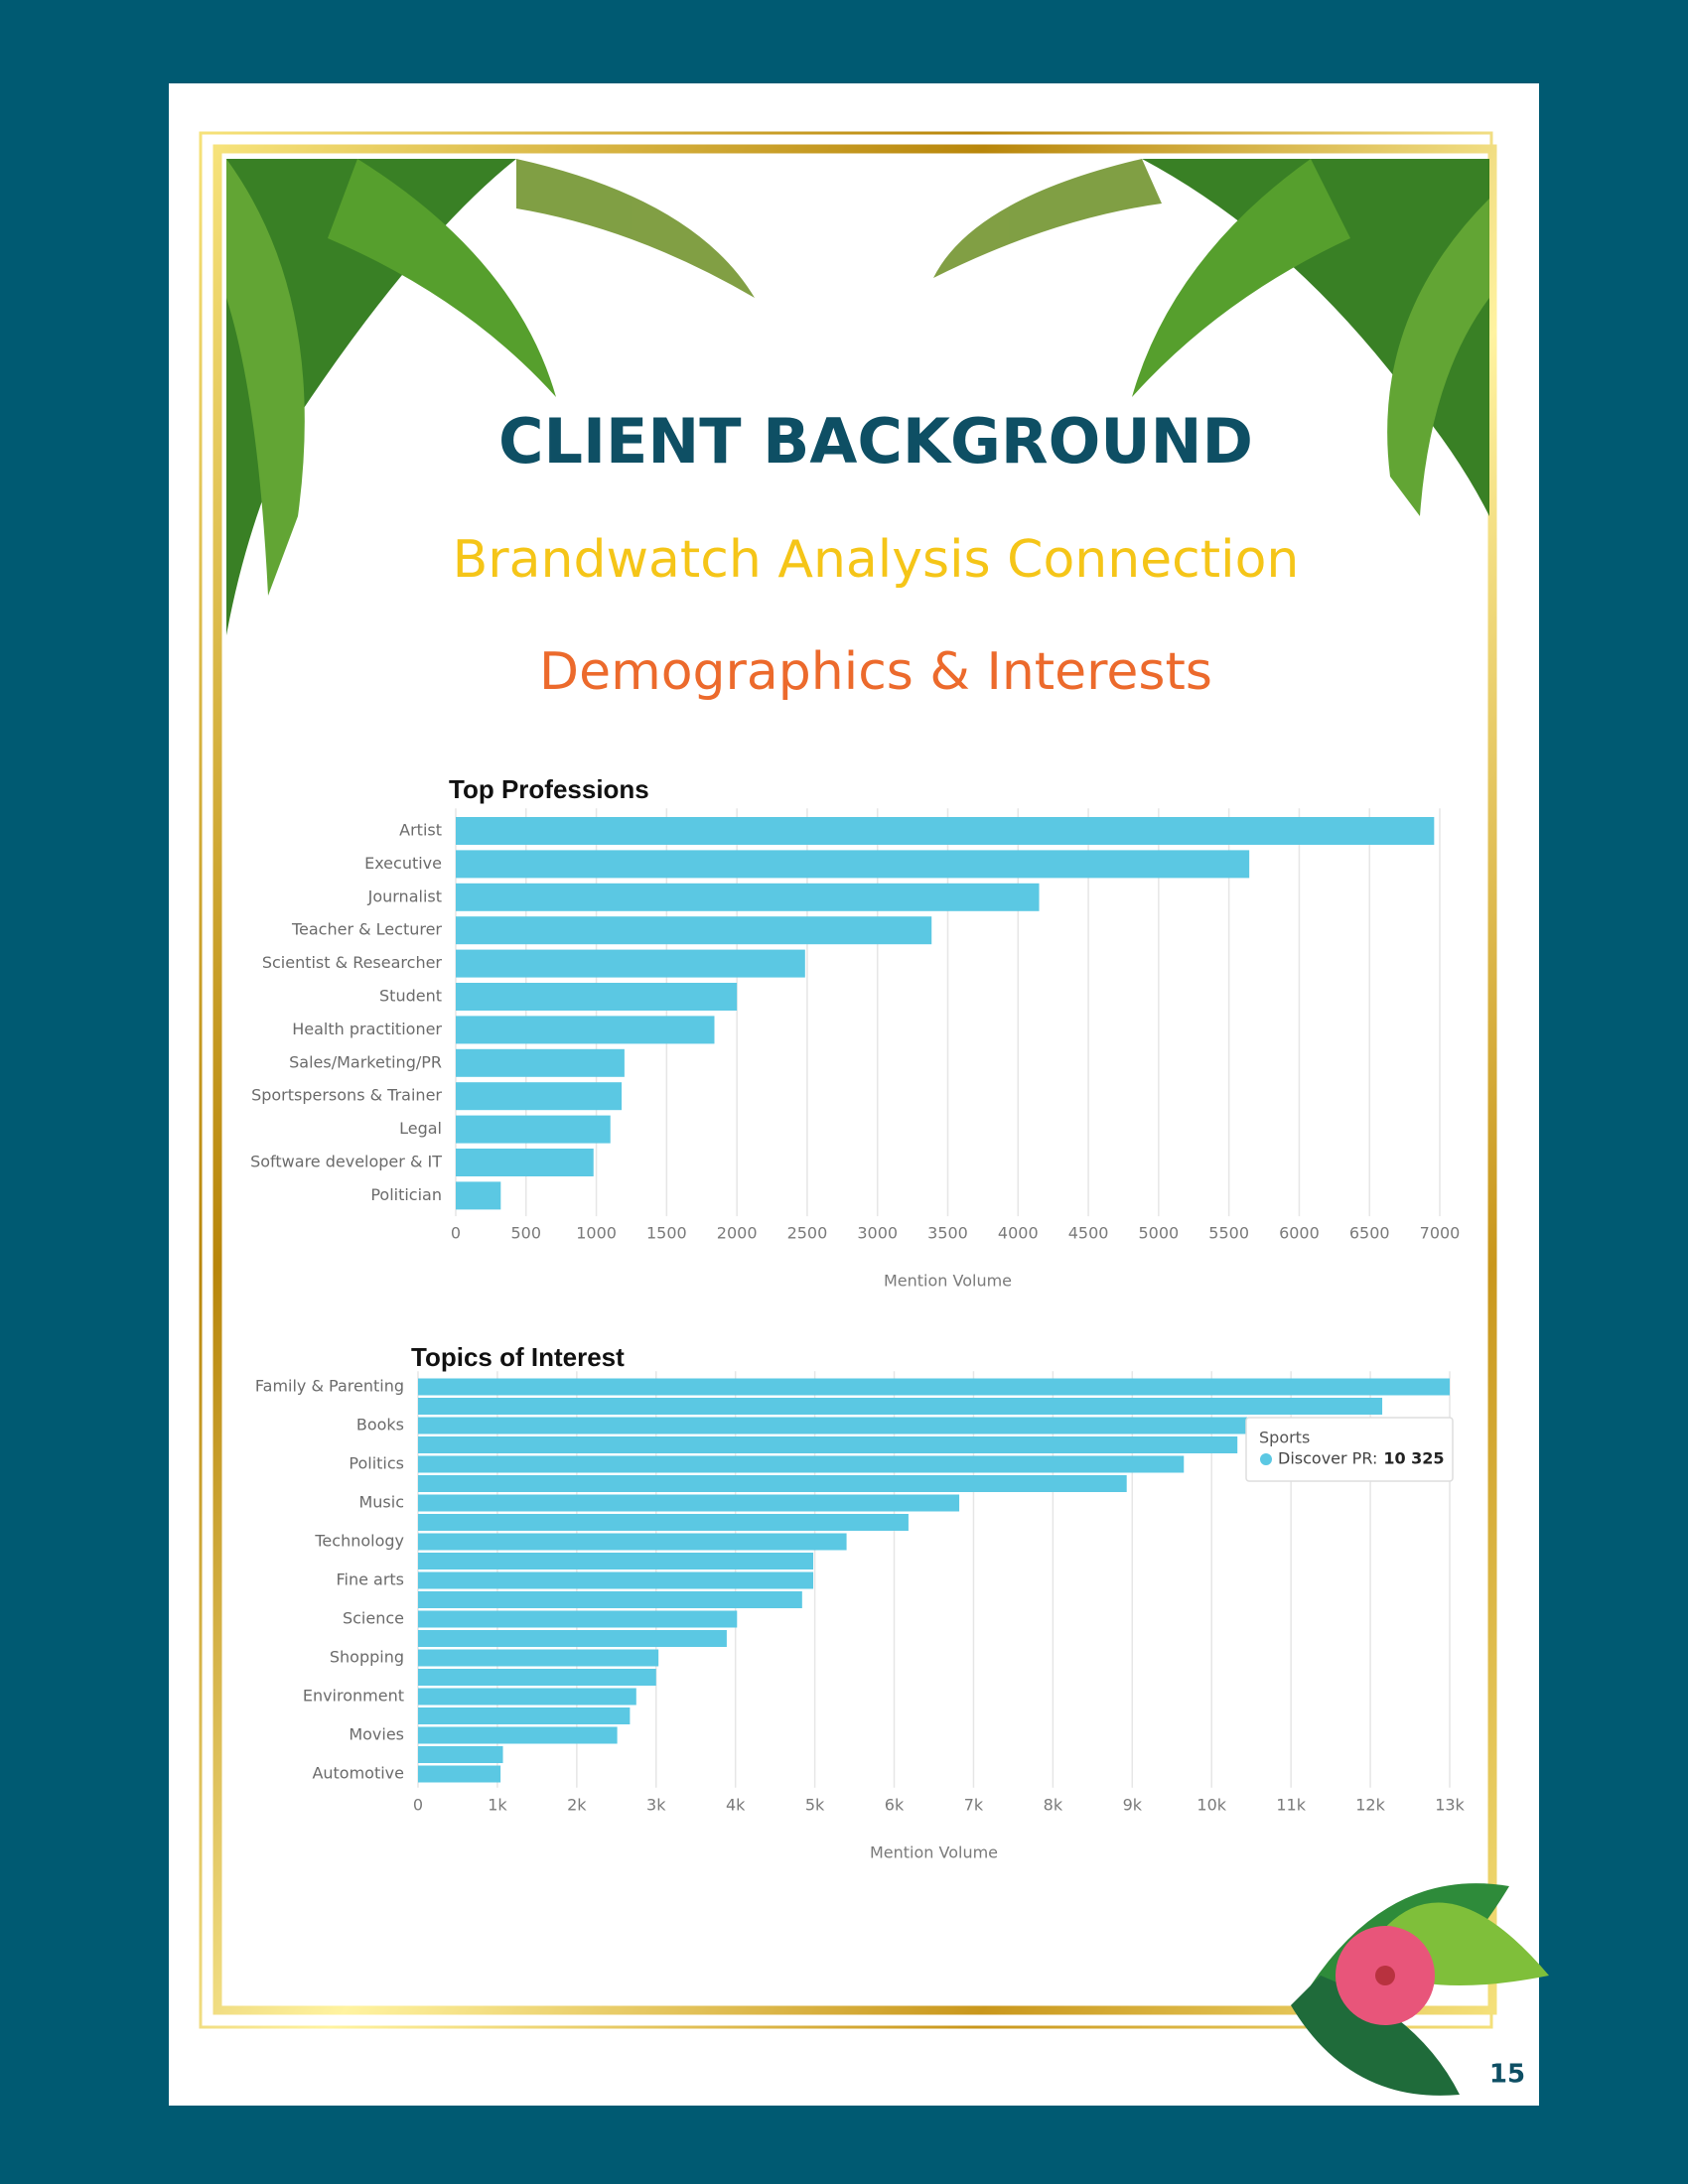 This screenshot has height=2184, width=1688. Describe the element at coordinates (367, 1029) in the screenshot. I see `y-tick-label: Health practitioner` at that location.